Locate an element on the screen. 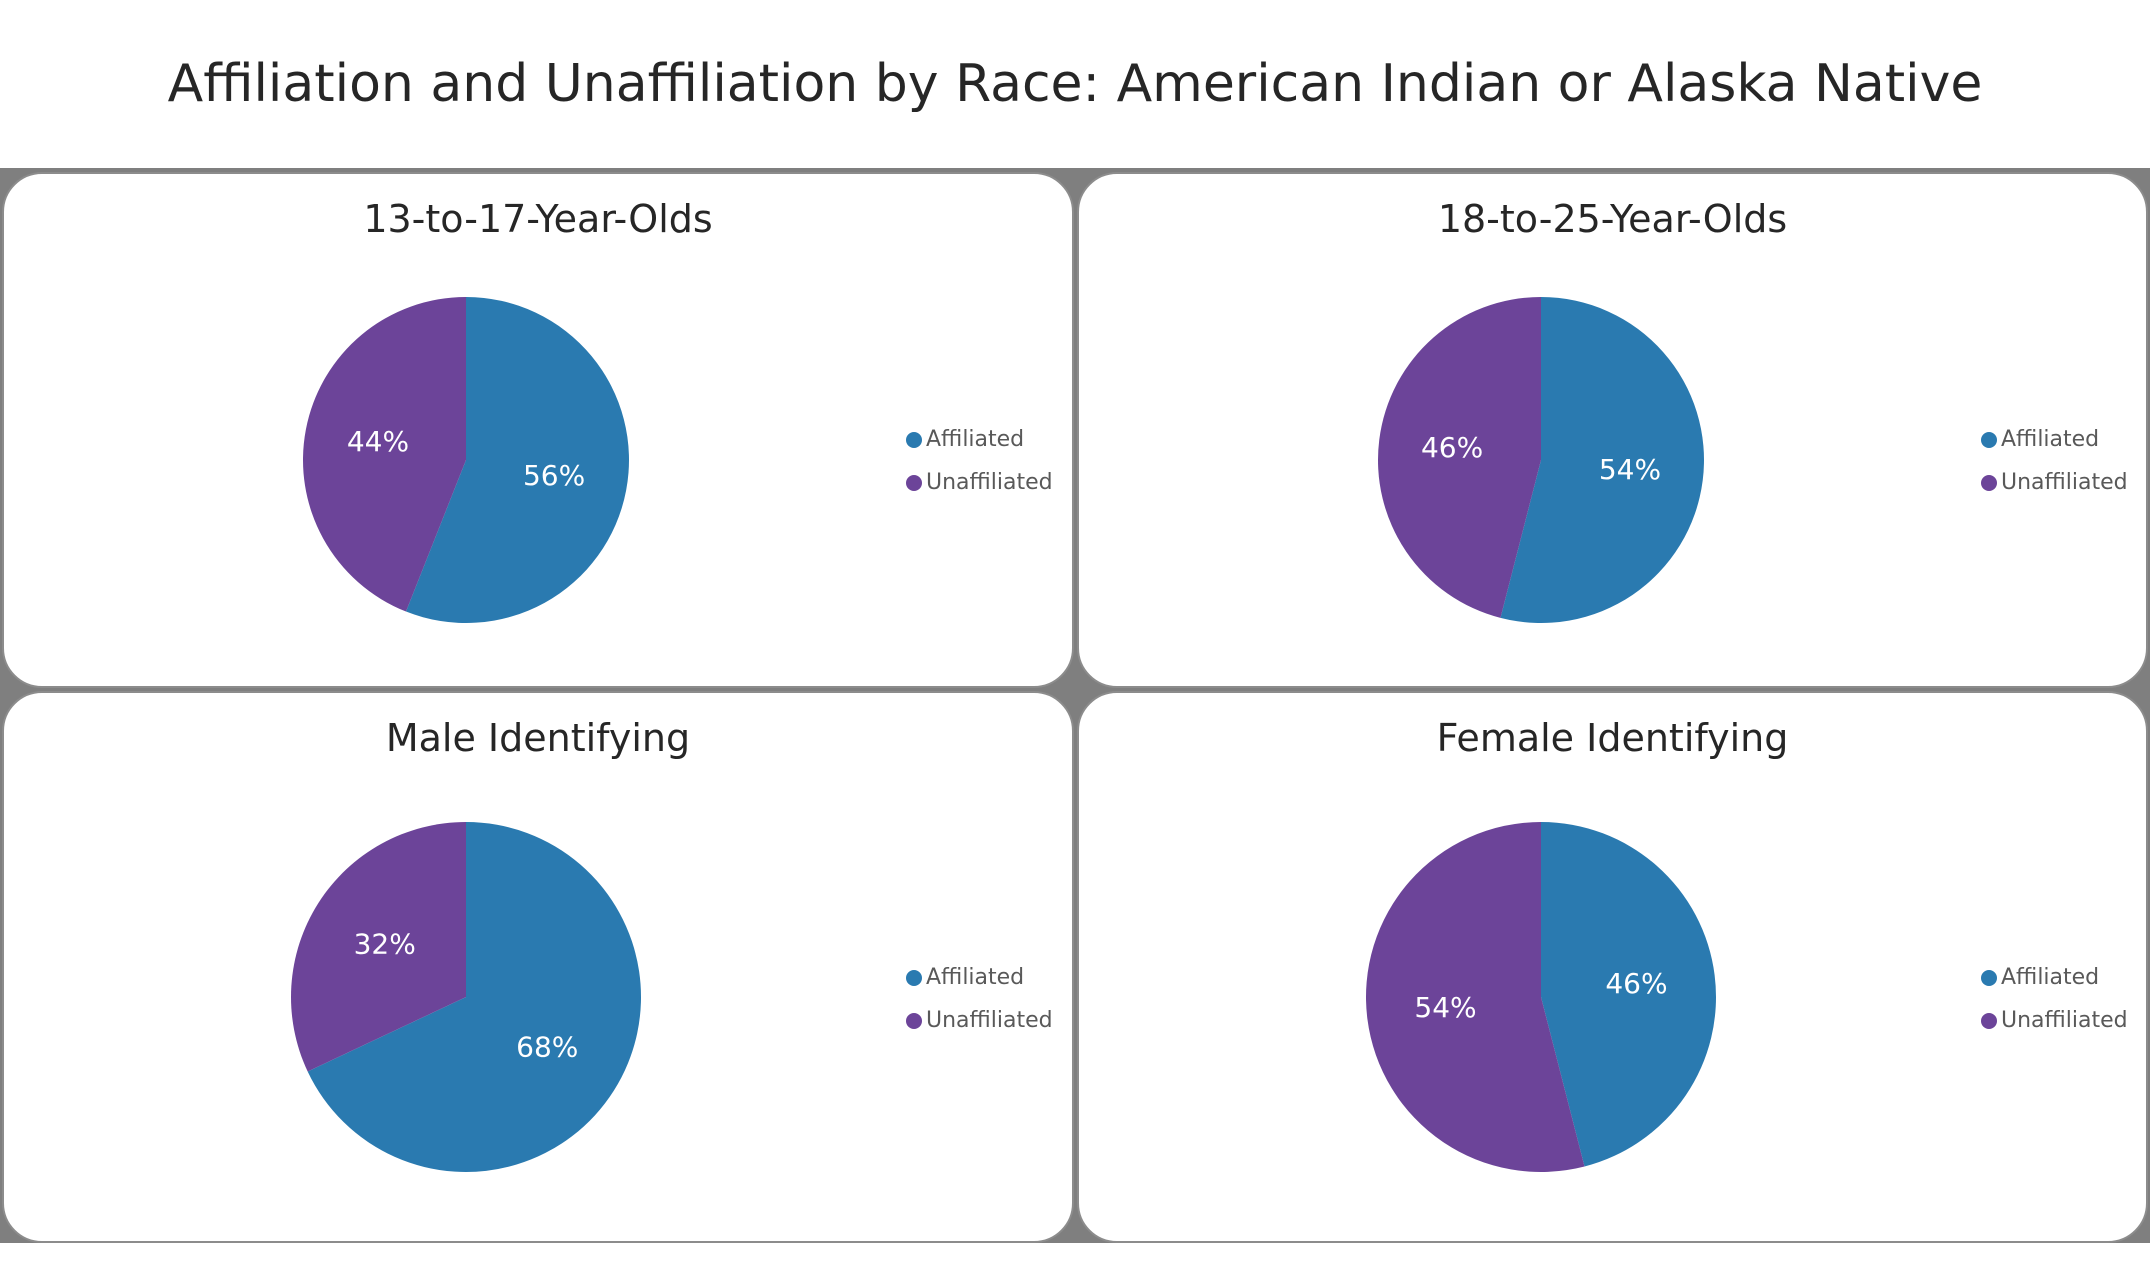  data-label-affiliated: 46% is located at coordinates (1636, 983).